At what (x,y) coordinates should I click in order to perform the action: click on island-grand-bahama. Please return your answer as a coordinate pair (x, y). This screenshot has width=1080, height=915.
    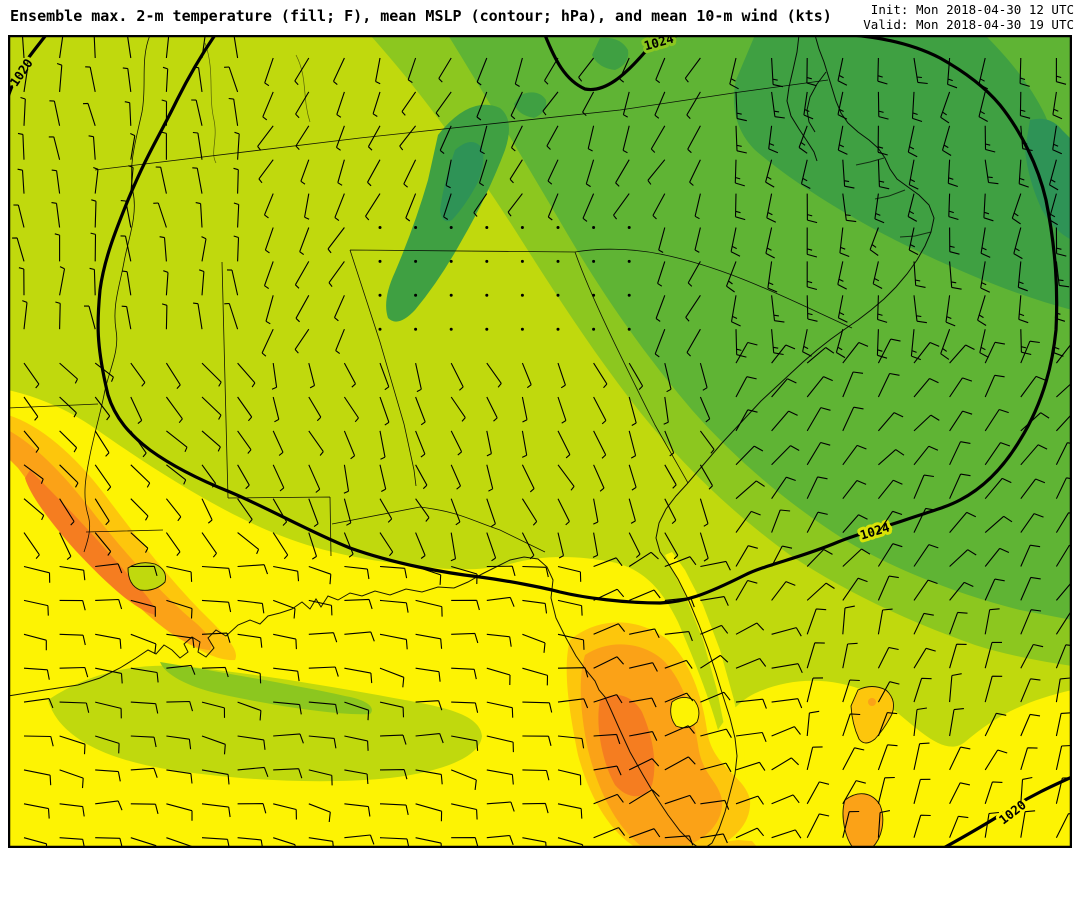
    Looking at the image, I should click on (872, 715).